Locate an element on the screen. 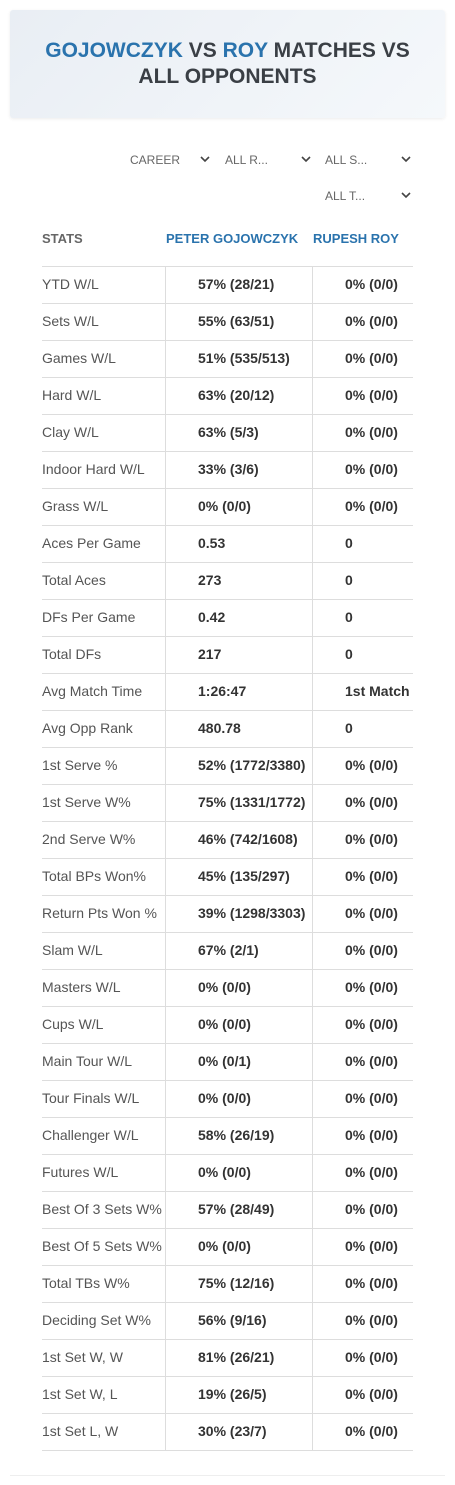  player1-value: 0.42 is located at coordinates (212, 617).